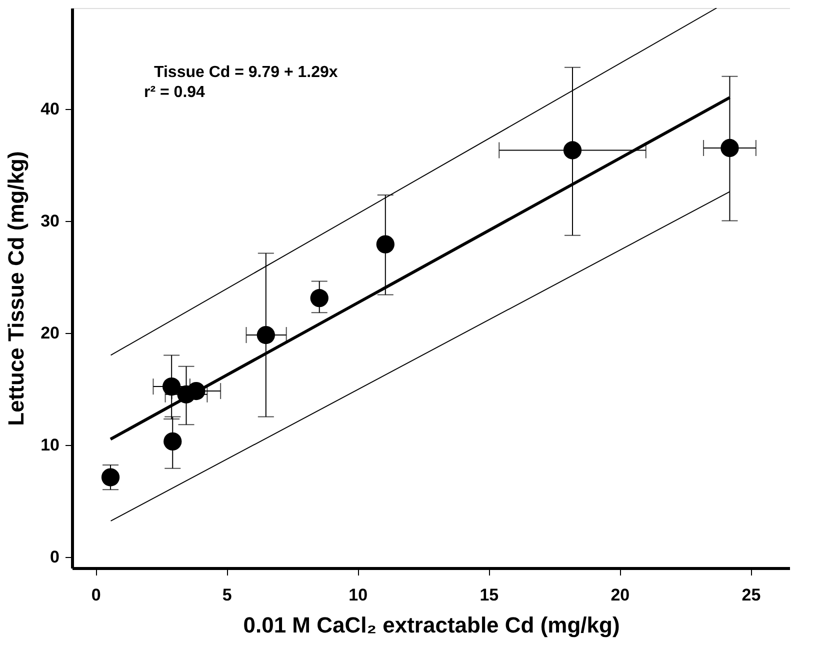 The height and width of the screenshot is (671, 833). What do you see at coordinates (50, 220) in the screenshot?
I see `y-tick-label: 30` at bounding box center [50, 220].